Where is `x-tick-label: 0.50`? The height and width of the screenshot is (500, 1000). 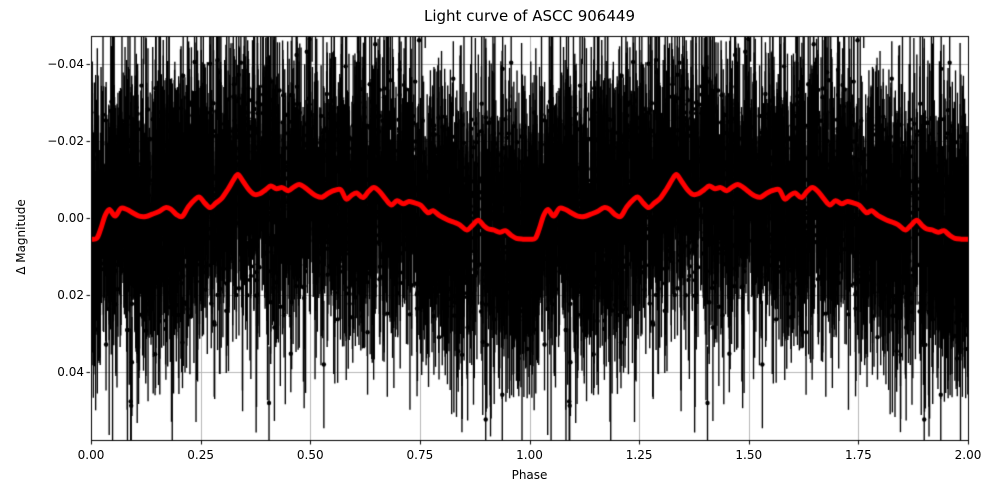
x-tick-label: 0.50 is located at coordinates (310, 455).